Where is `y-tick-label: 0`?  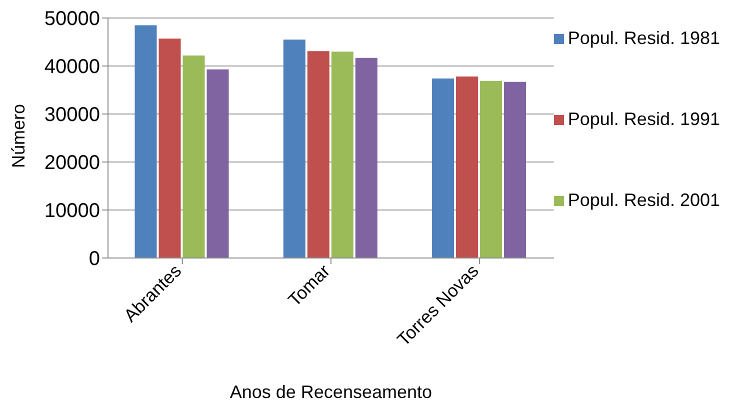
y-tick-label: 0 is located at coordinates (94, 259).